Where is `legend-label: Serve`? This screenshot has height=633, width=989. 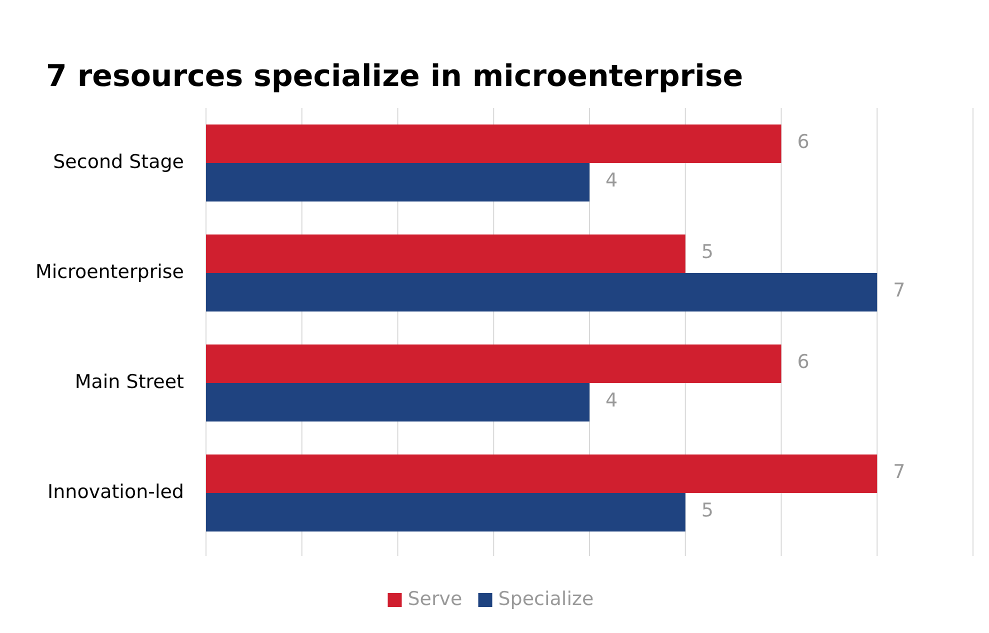
legend-label: Serve is located at coordinates (435, 599).